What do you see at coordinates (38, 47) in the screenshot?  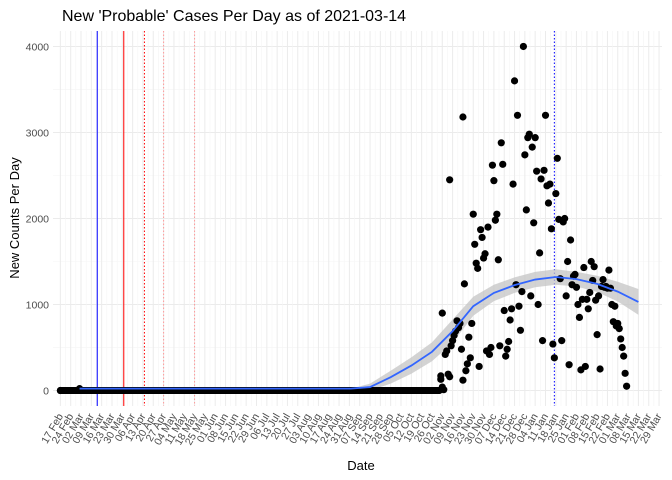 I see `y-tick-label: 4000` at bounding box center [38, 47].